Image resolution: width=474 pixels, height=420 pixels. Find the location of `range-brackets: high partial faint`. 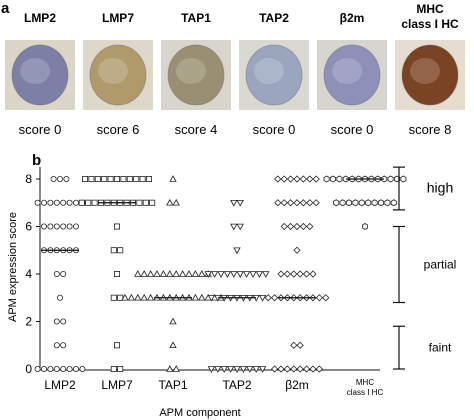

range-brackets: high partial faint is located at coordinates (425, 268).